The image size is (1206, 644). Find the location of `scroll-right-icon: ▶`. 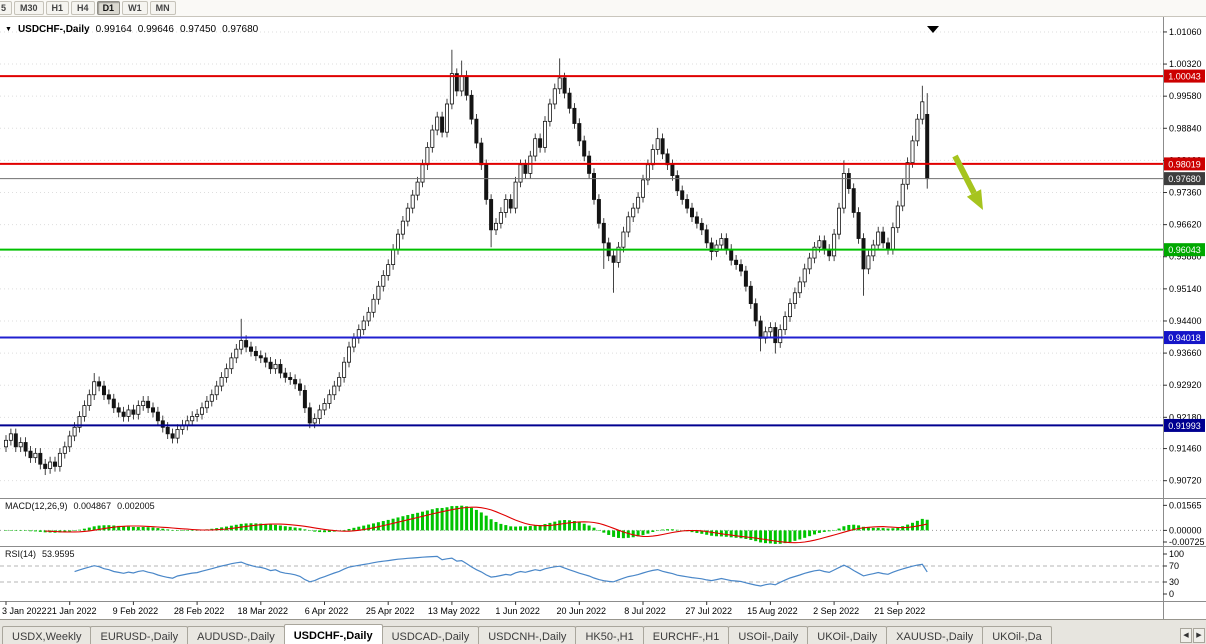

scroll-right-icon: ▶ is located at coordinates (1199, 635).